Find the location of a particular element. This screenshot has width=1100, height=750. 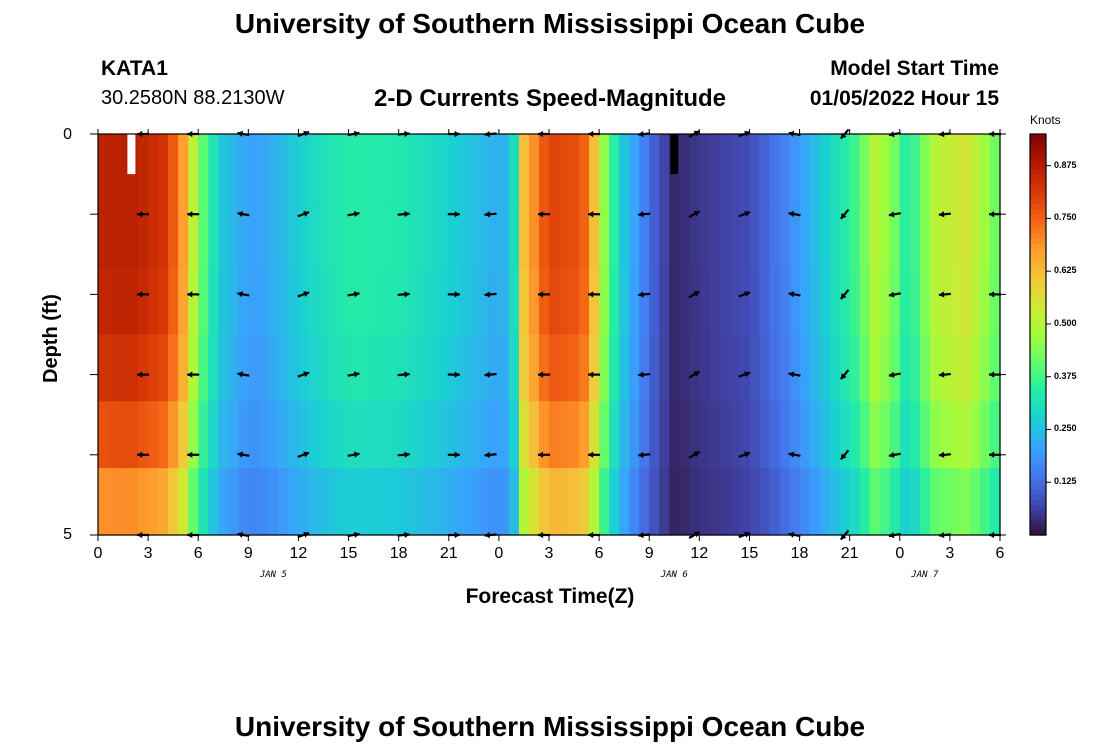

x-tick-label: 0 is located at coordinates (98, 553).